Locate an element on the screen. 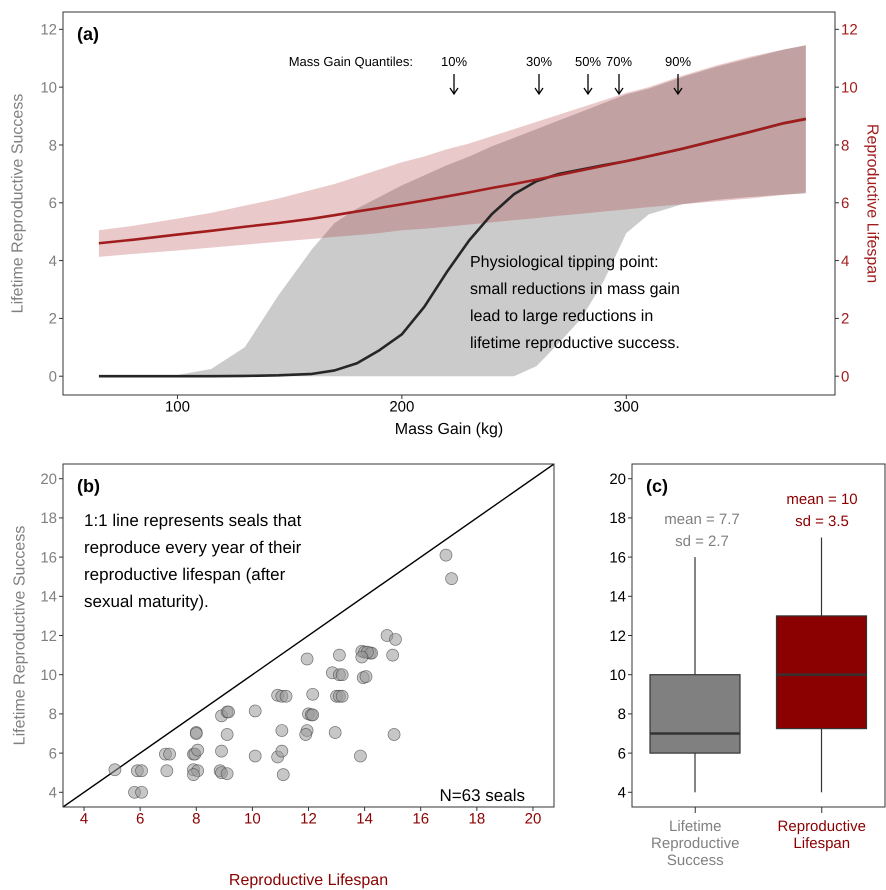 This screenshot has height=890, width=886. x-axis-title: Reproductive Lifespan is located at coordinates (308, 880).